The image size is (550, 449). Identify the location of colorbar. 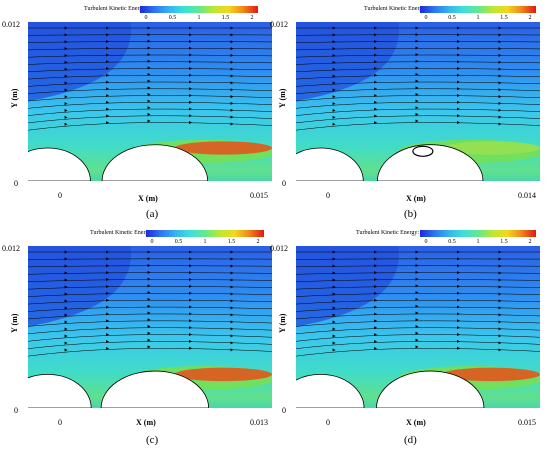
(478, 233).